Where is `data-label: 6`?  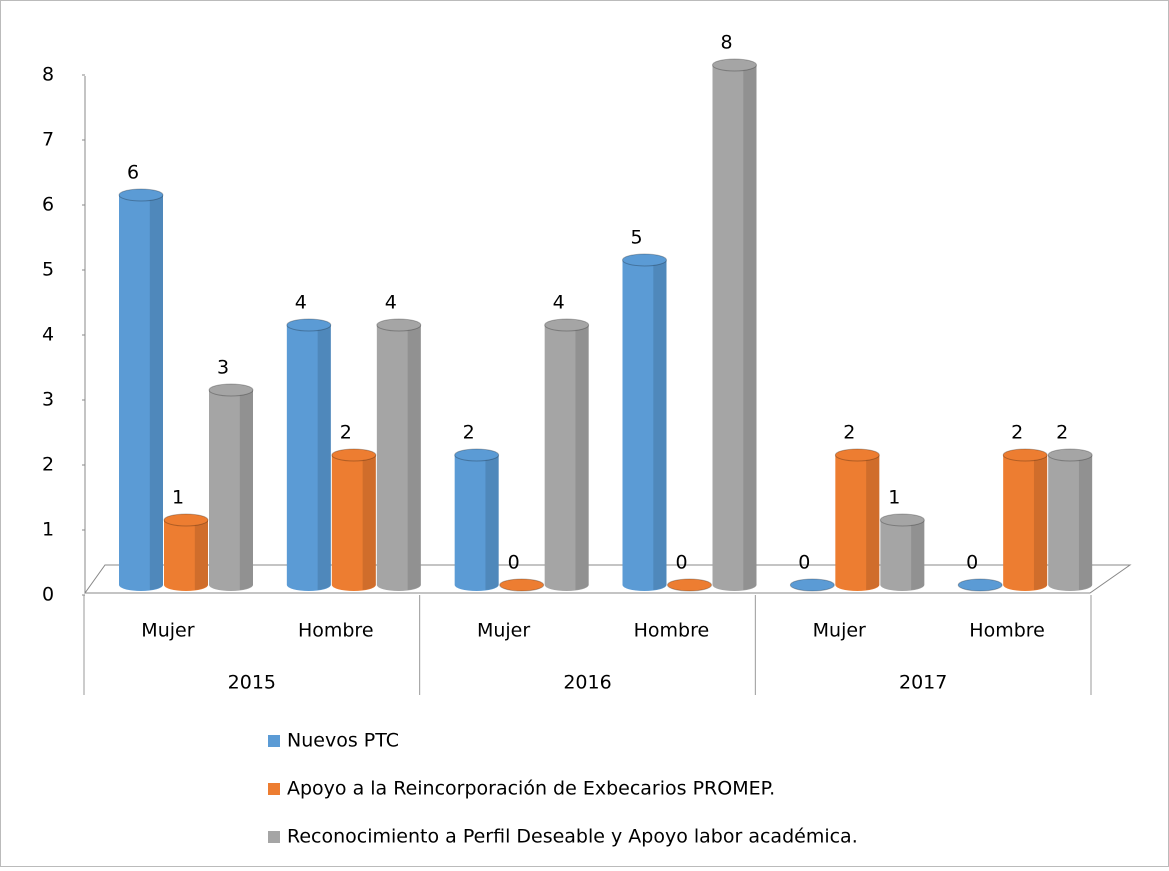
data-label: 6 is located at coordinates (133, 173).